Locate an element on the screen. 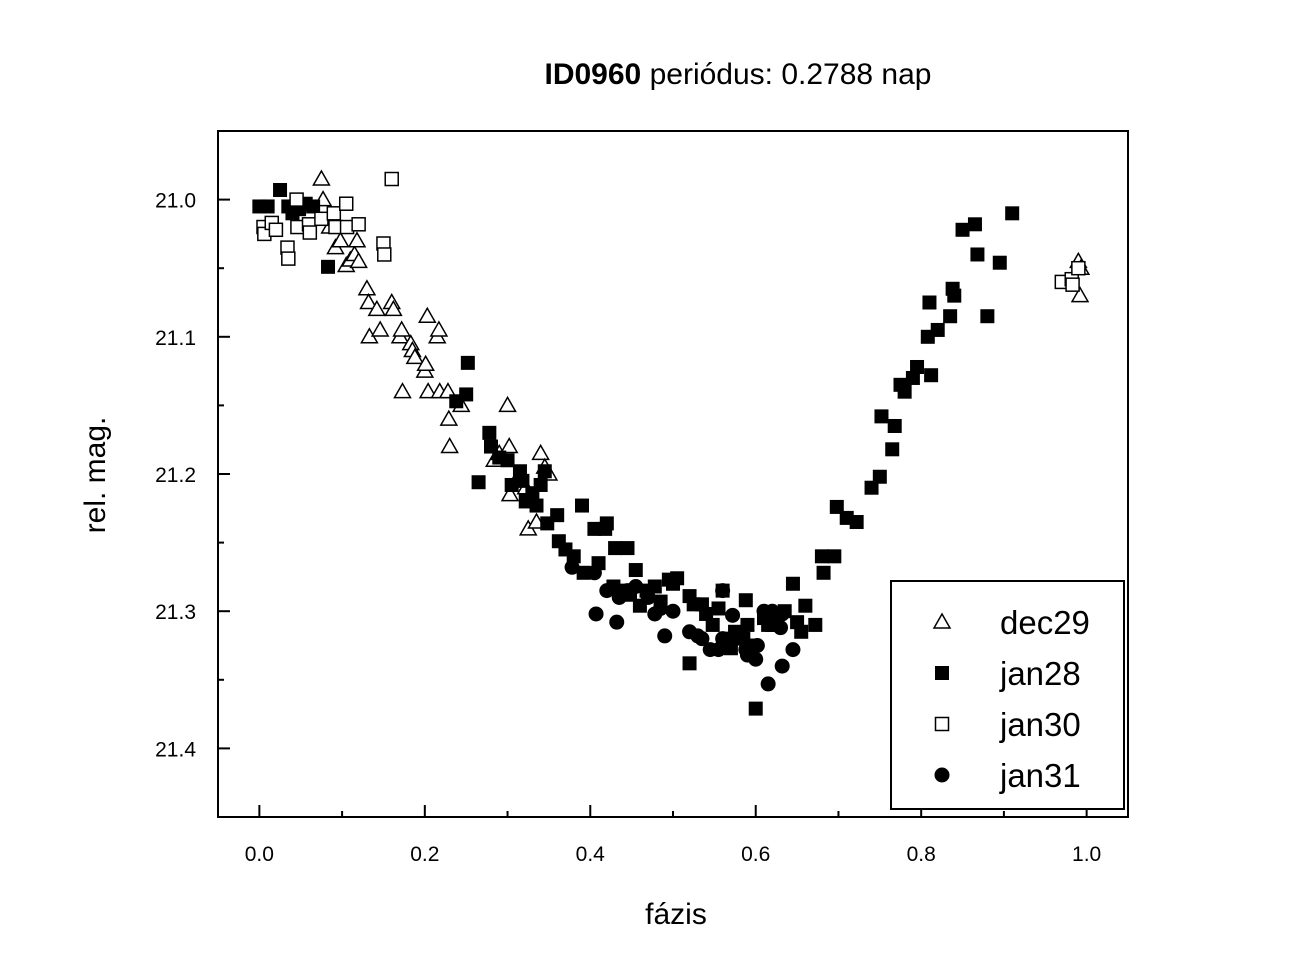  x-tick-label: 0.0 is located at coordinates (259, 854).